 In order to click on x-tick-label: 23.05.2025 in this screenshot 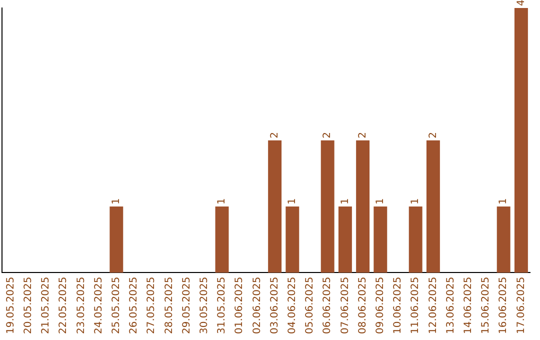, I will do `click(81, 305)`.